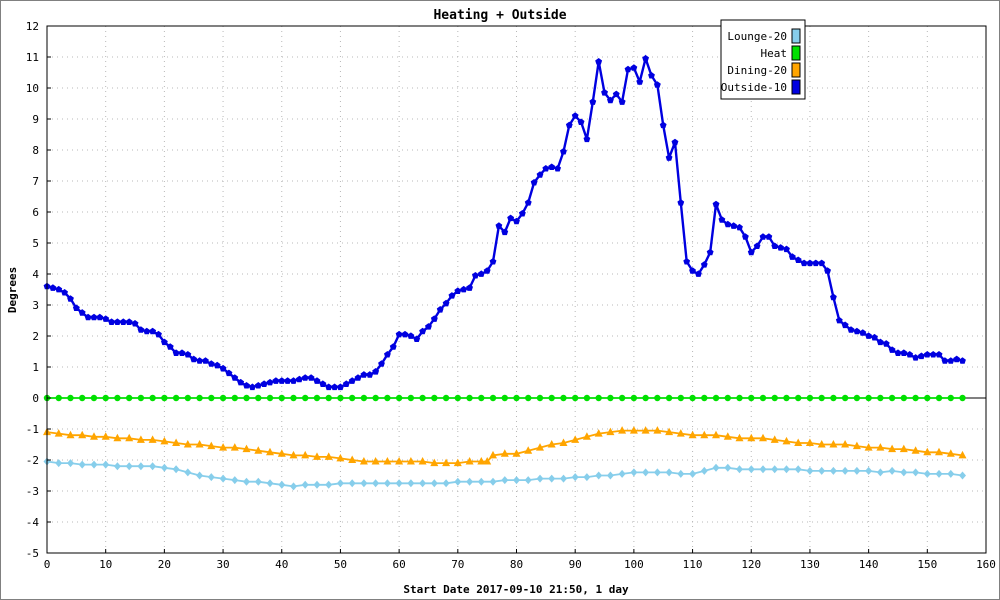 This screenshot has width=1000, height=600. What do you see at coordinates (32, 553) in the screenshot?
I see `y-tick-label: -5` at bounding box center [32, 553].